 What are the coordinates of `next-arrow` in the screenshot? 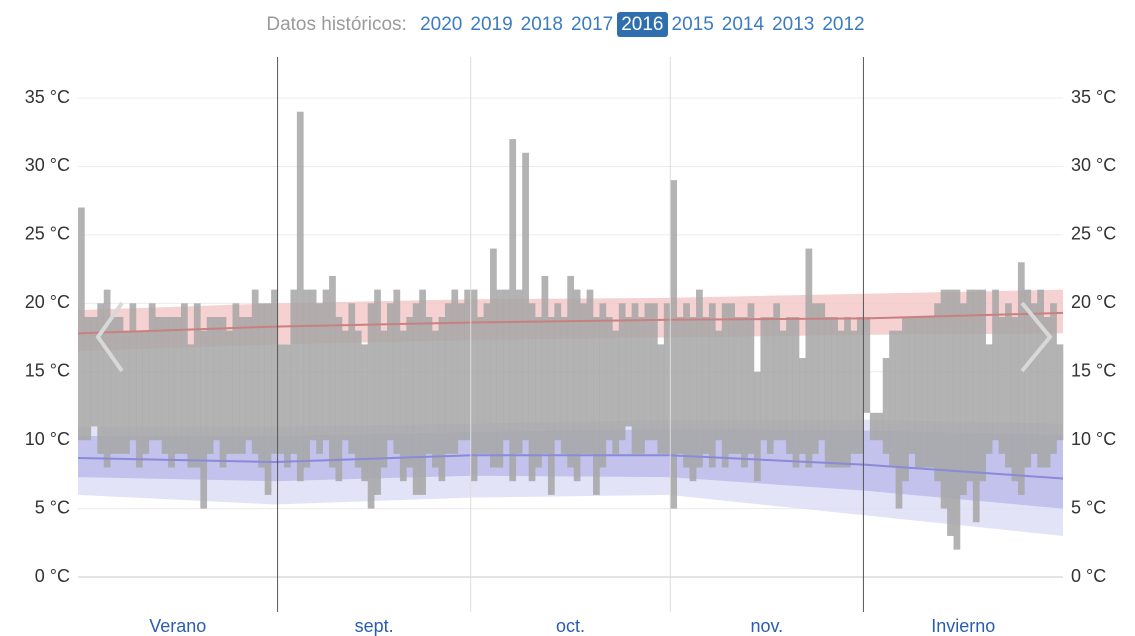 It's located at (1036, 337).